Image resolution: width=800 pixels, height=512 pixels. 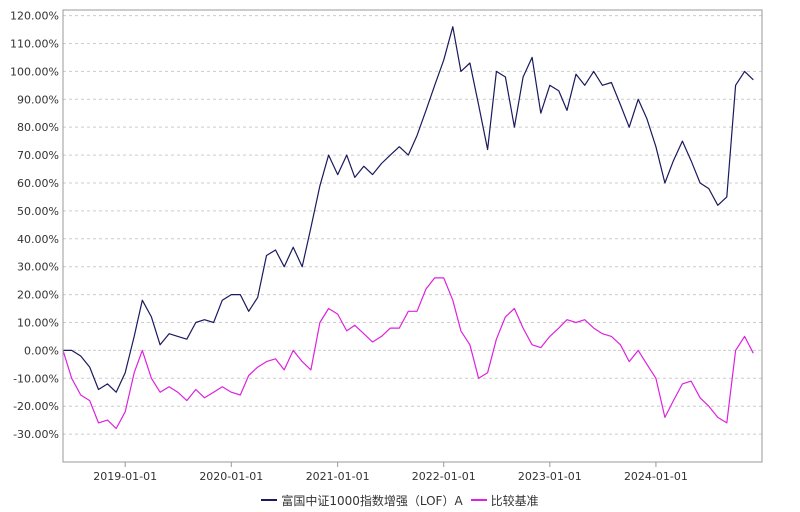 I want to click on y-tick-label: -20.00%, so click(x=36, y=406).